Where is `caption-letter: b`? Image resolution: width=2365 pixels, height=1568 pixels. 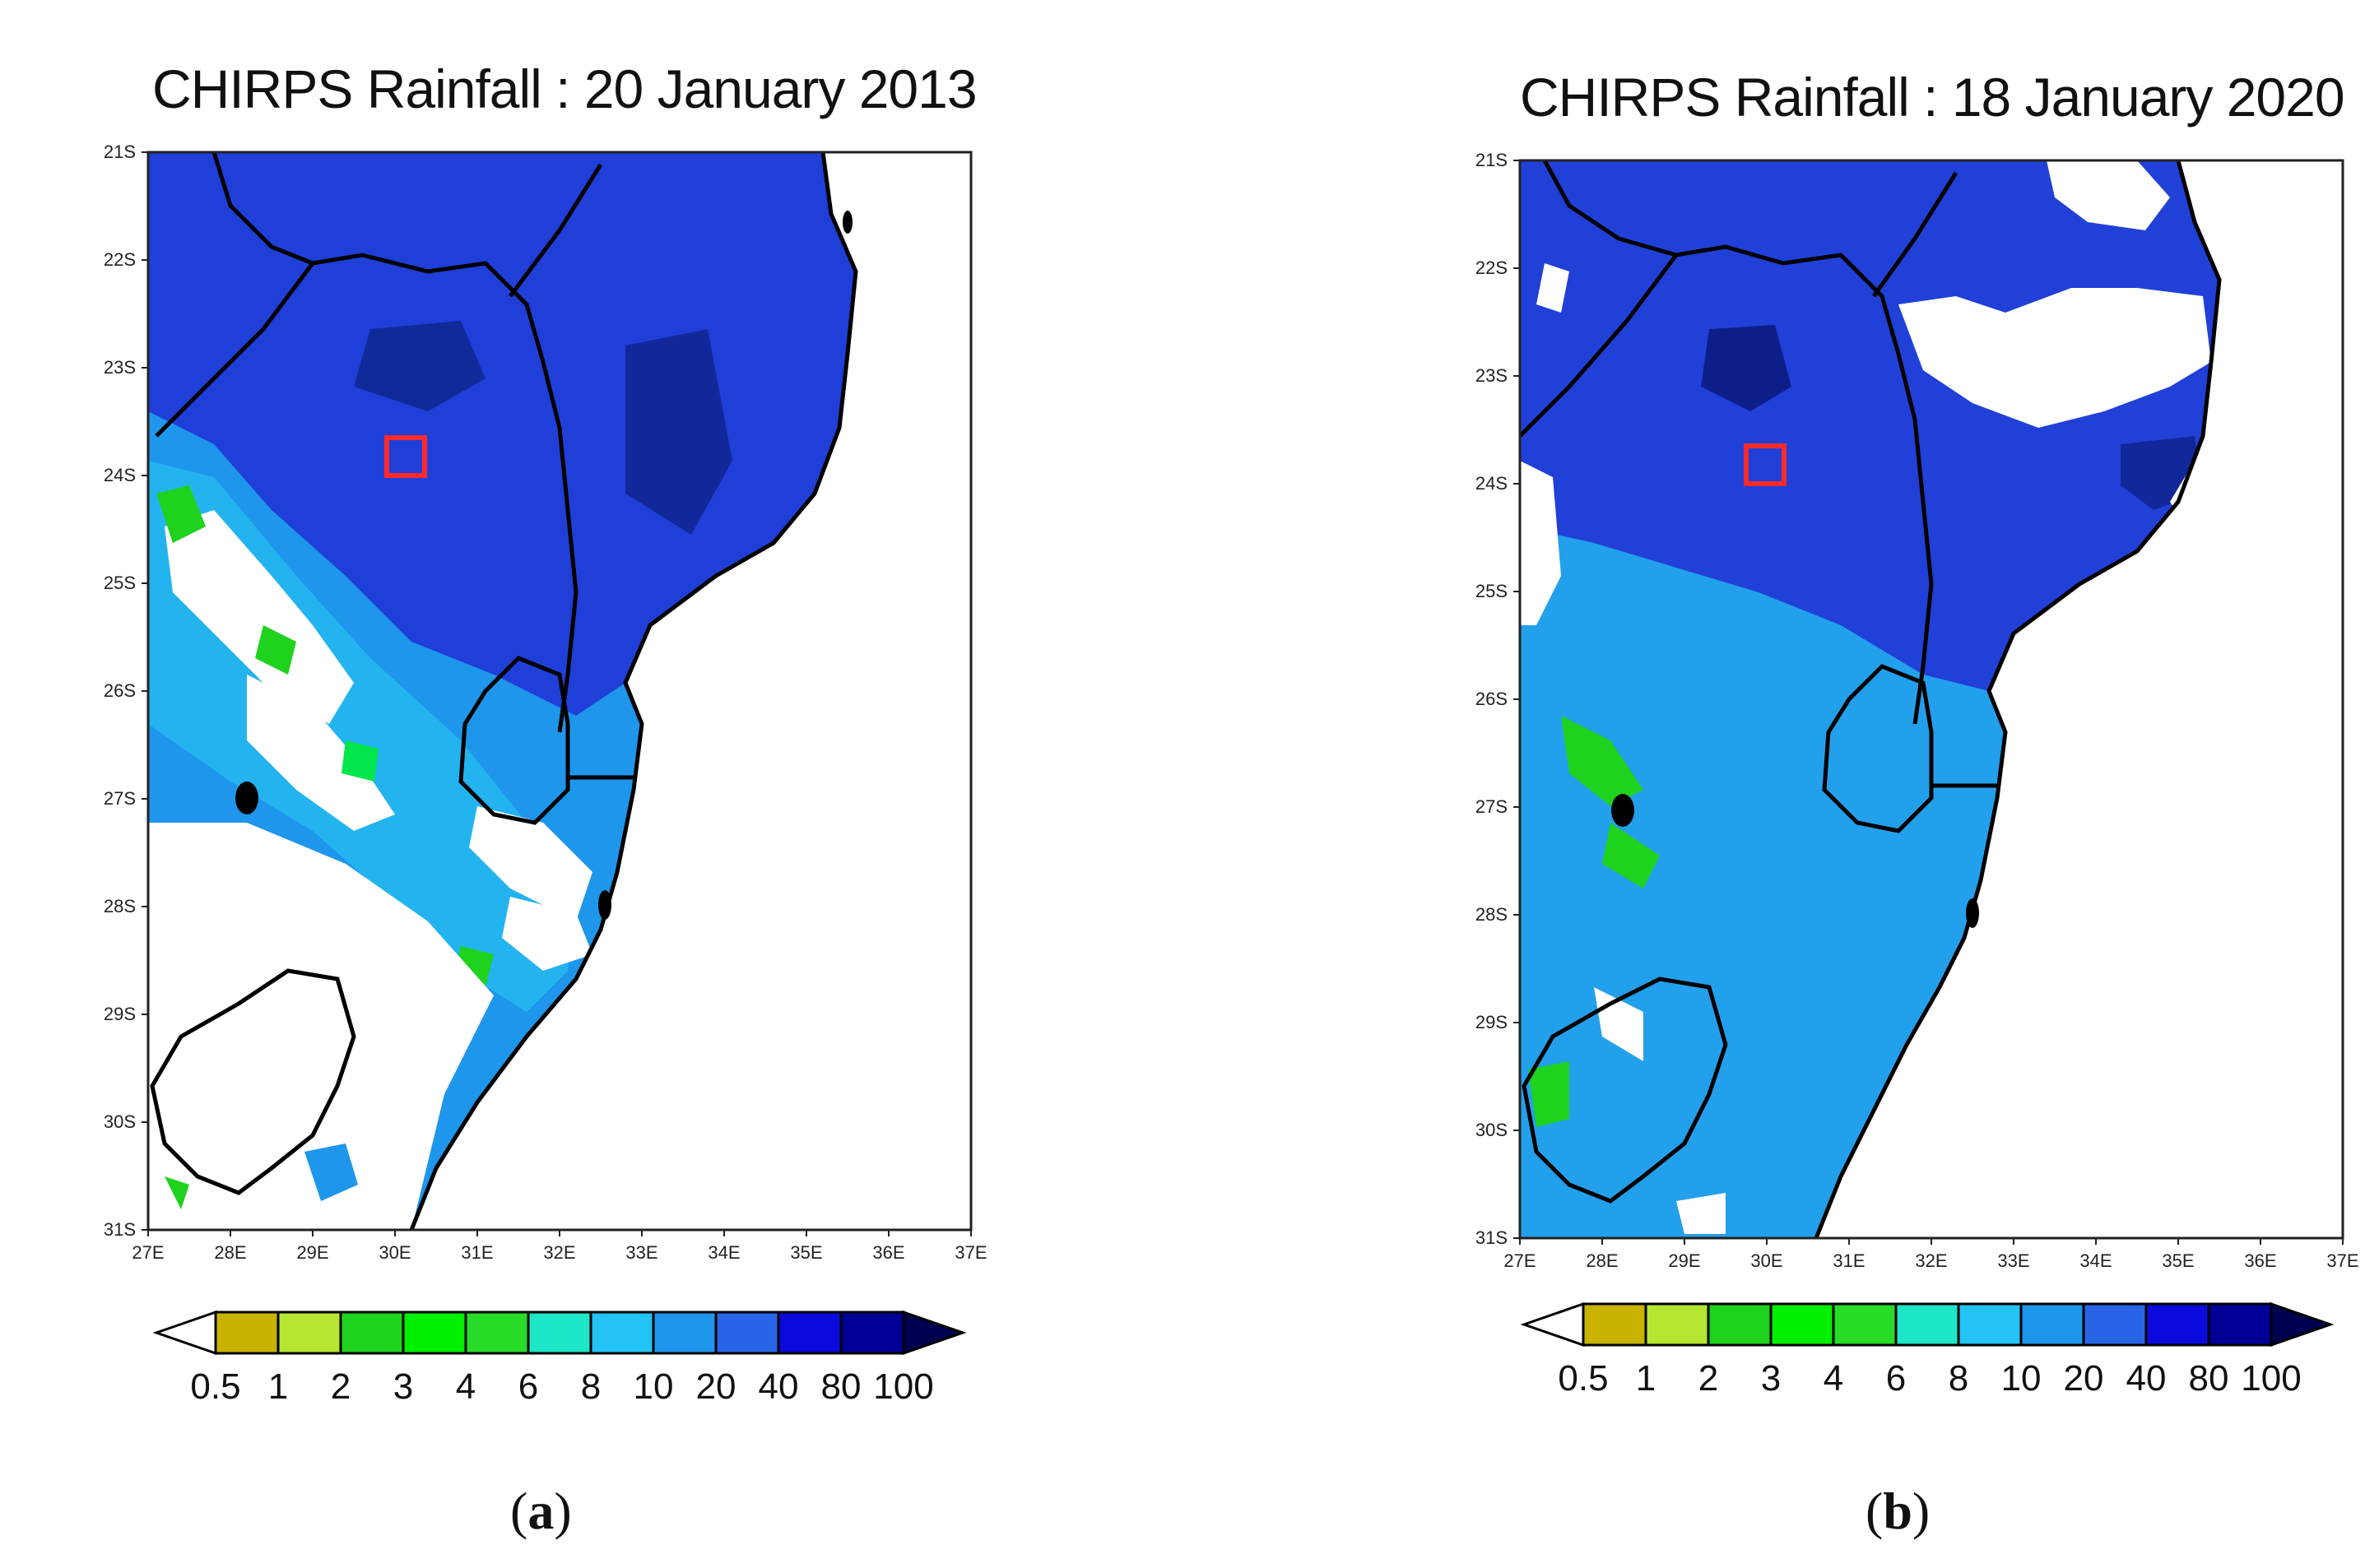 caption-letter: b is located at coordinates (1897, 1511).